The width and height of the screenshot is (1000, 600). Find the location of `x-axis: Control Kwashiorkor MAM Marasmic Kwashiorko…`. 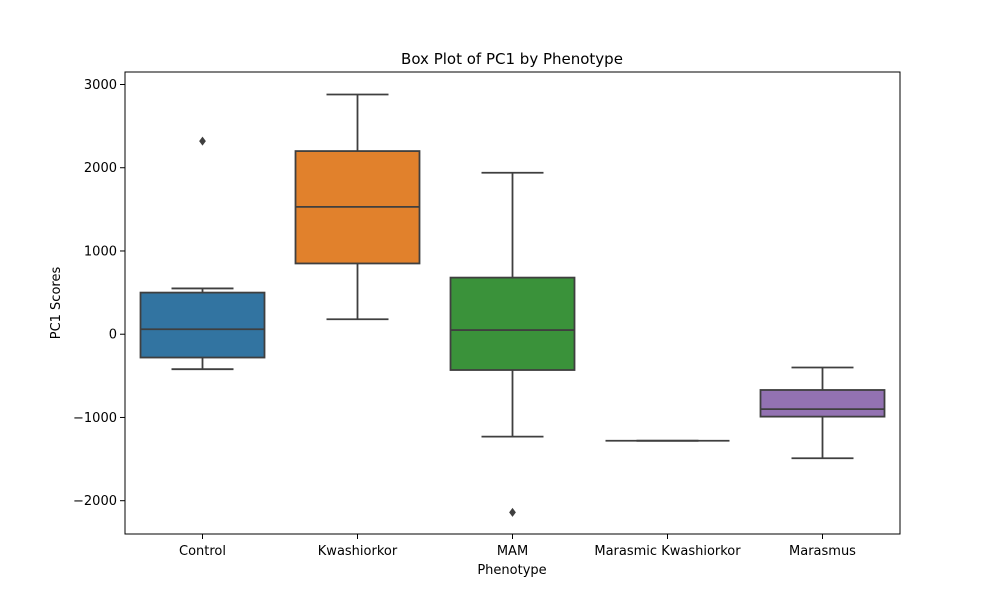

x-axis: Control Kwashiorkor MAM Marasmic Kwashiorko… is located at coordinates (517, 546).